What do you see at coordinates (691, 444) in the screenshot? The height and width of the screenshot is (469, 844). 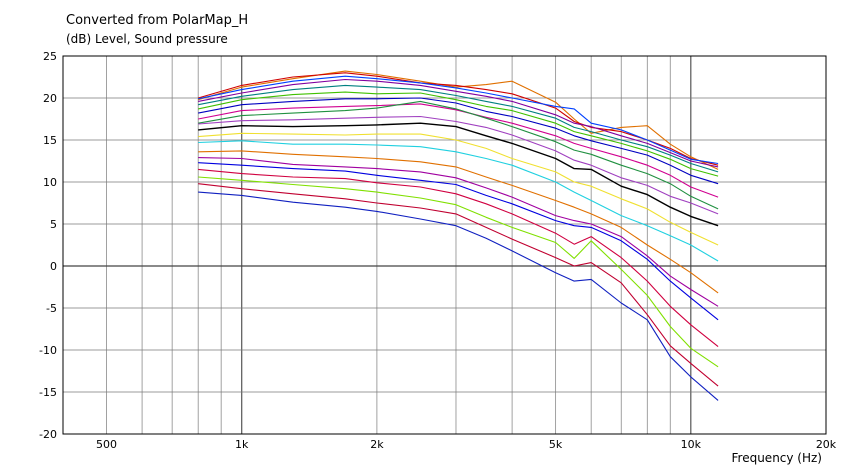 I see `x-tick-label: 10k` at bounding box center [691, 444].